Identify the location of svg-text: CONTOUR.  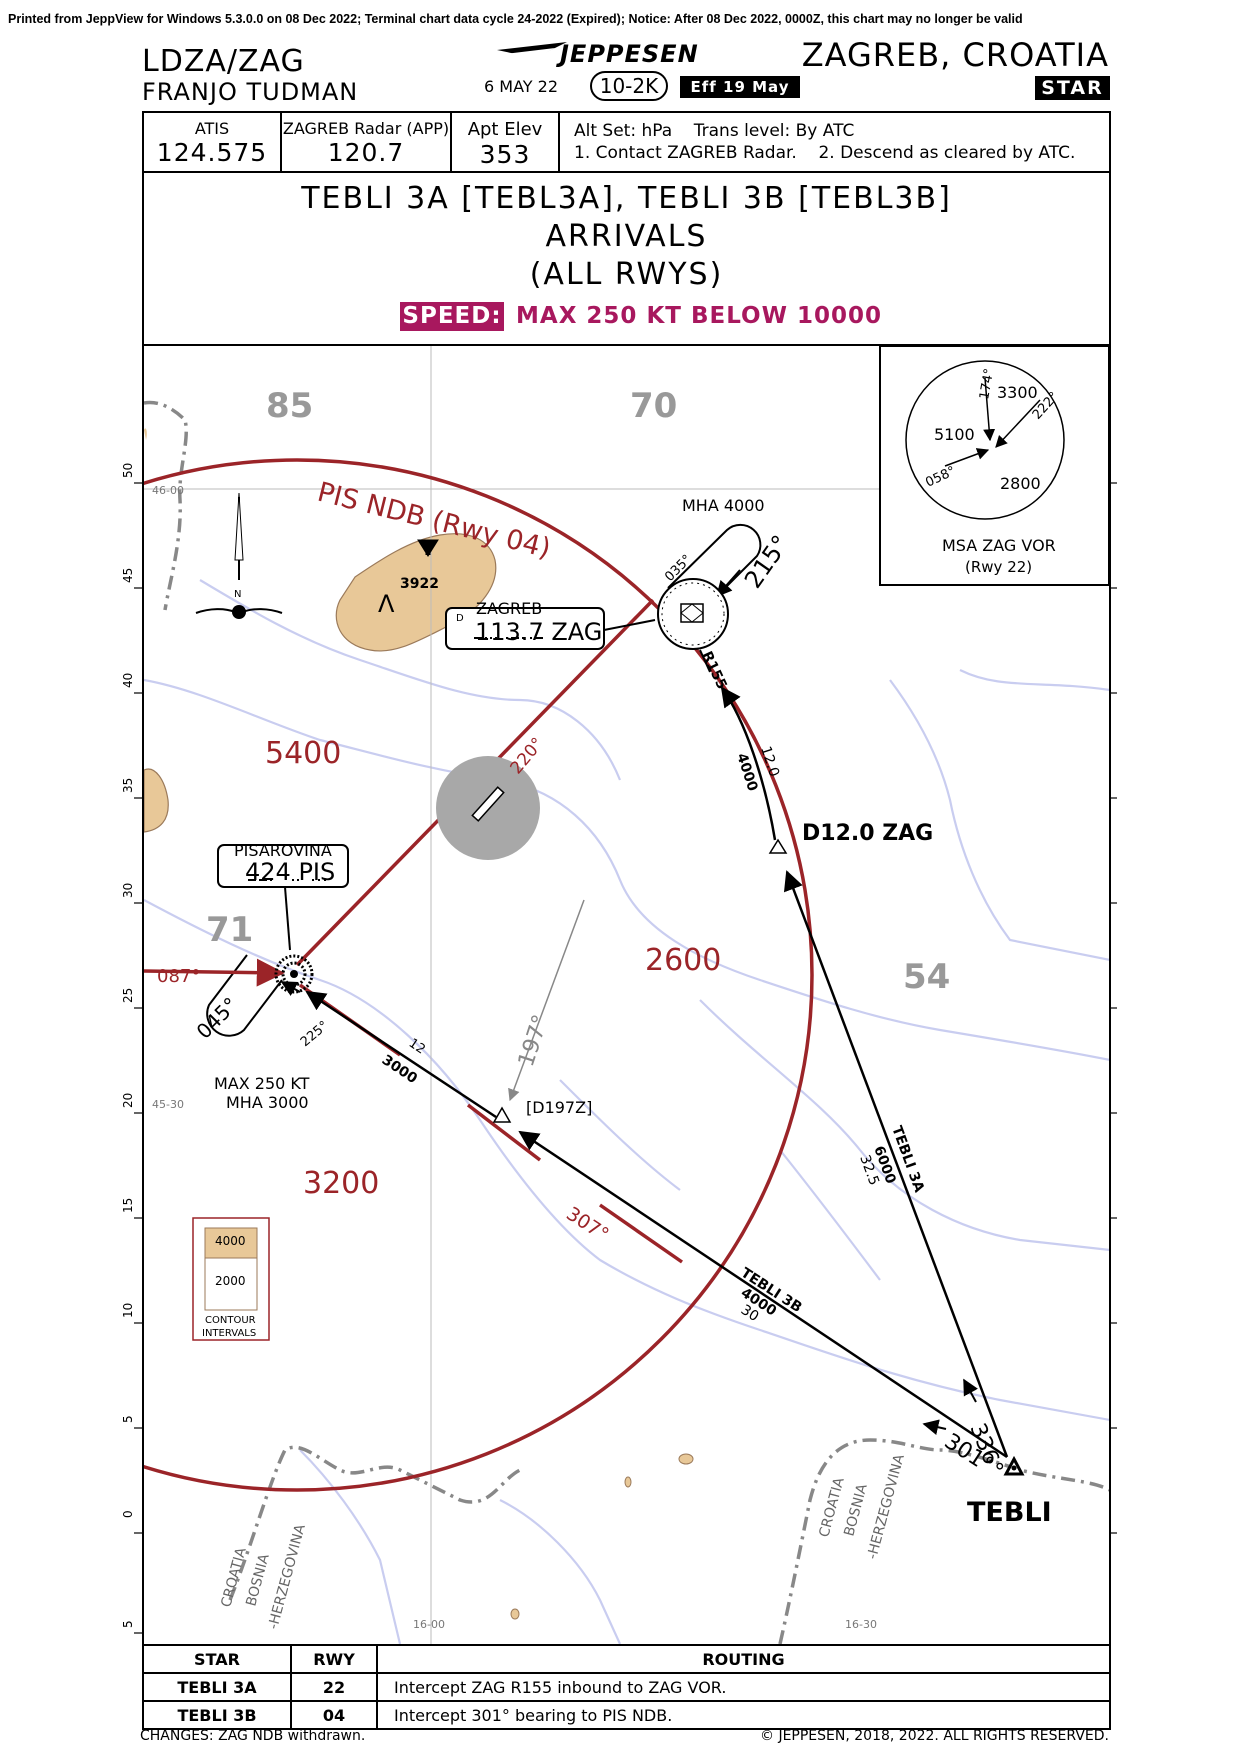
(230, 1320).